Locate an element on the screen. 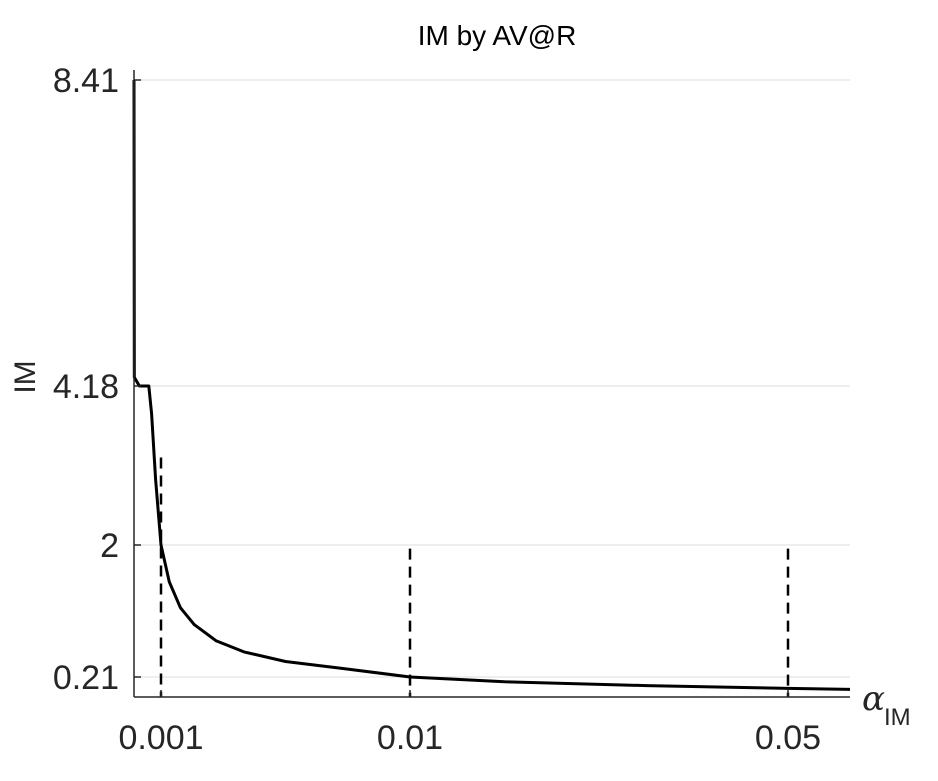 Image resolution: width=938 pixels, height=781 pixels. x-axis-label-subscript: IM is located at coordinates (897, 717).